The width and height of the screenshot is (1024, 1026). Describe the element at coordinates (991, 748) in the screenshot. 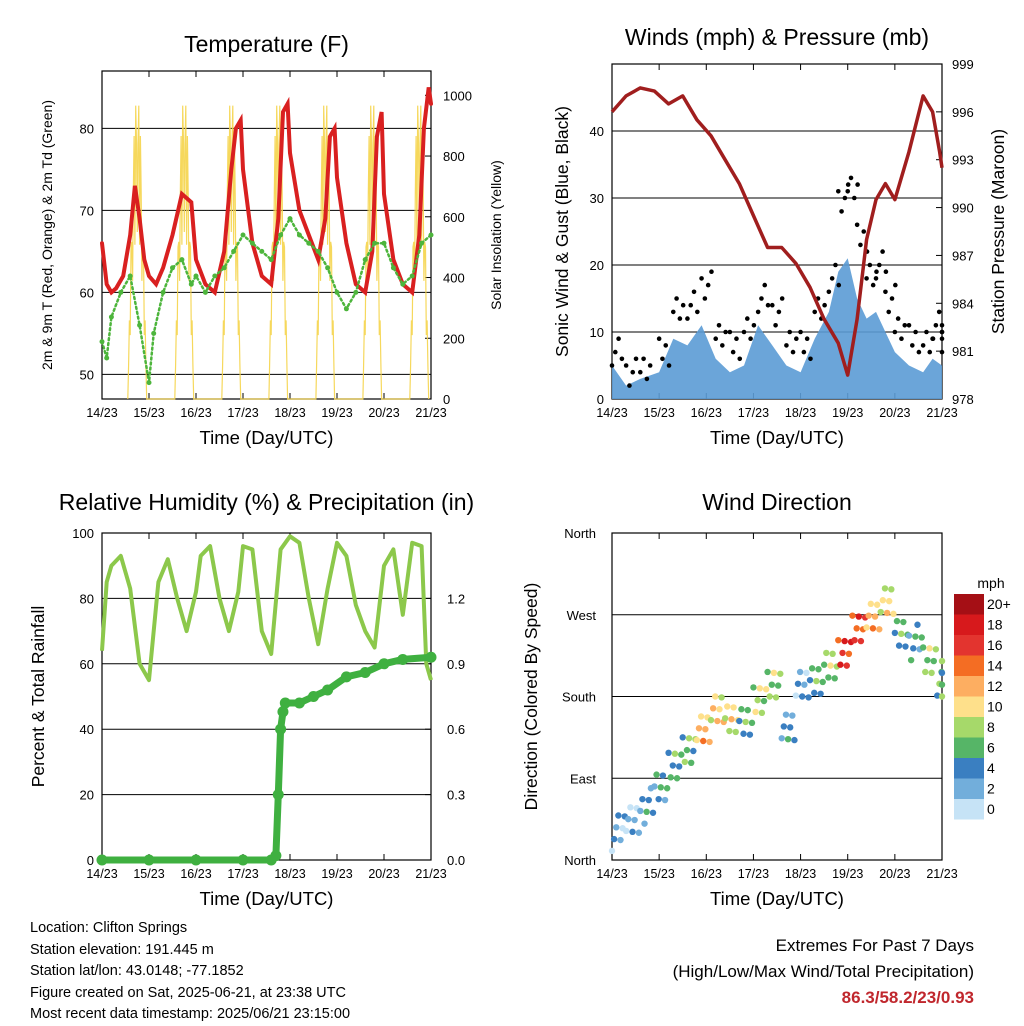

I see `colorbar-label: 6` at that location.